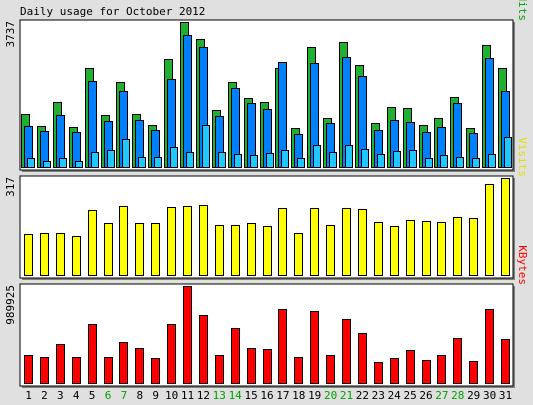 The image size is (533, 405). I want to click on y-max-label: 989925, so click(10, 305).